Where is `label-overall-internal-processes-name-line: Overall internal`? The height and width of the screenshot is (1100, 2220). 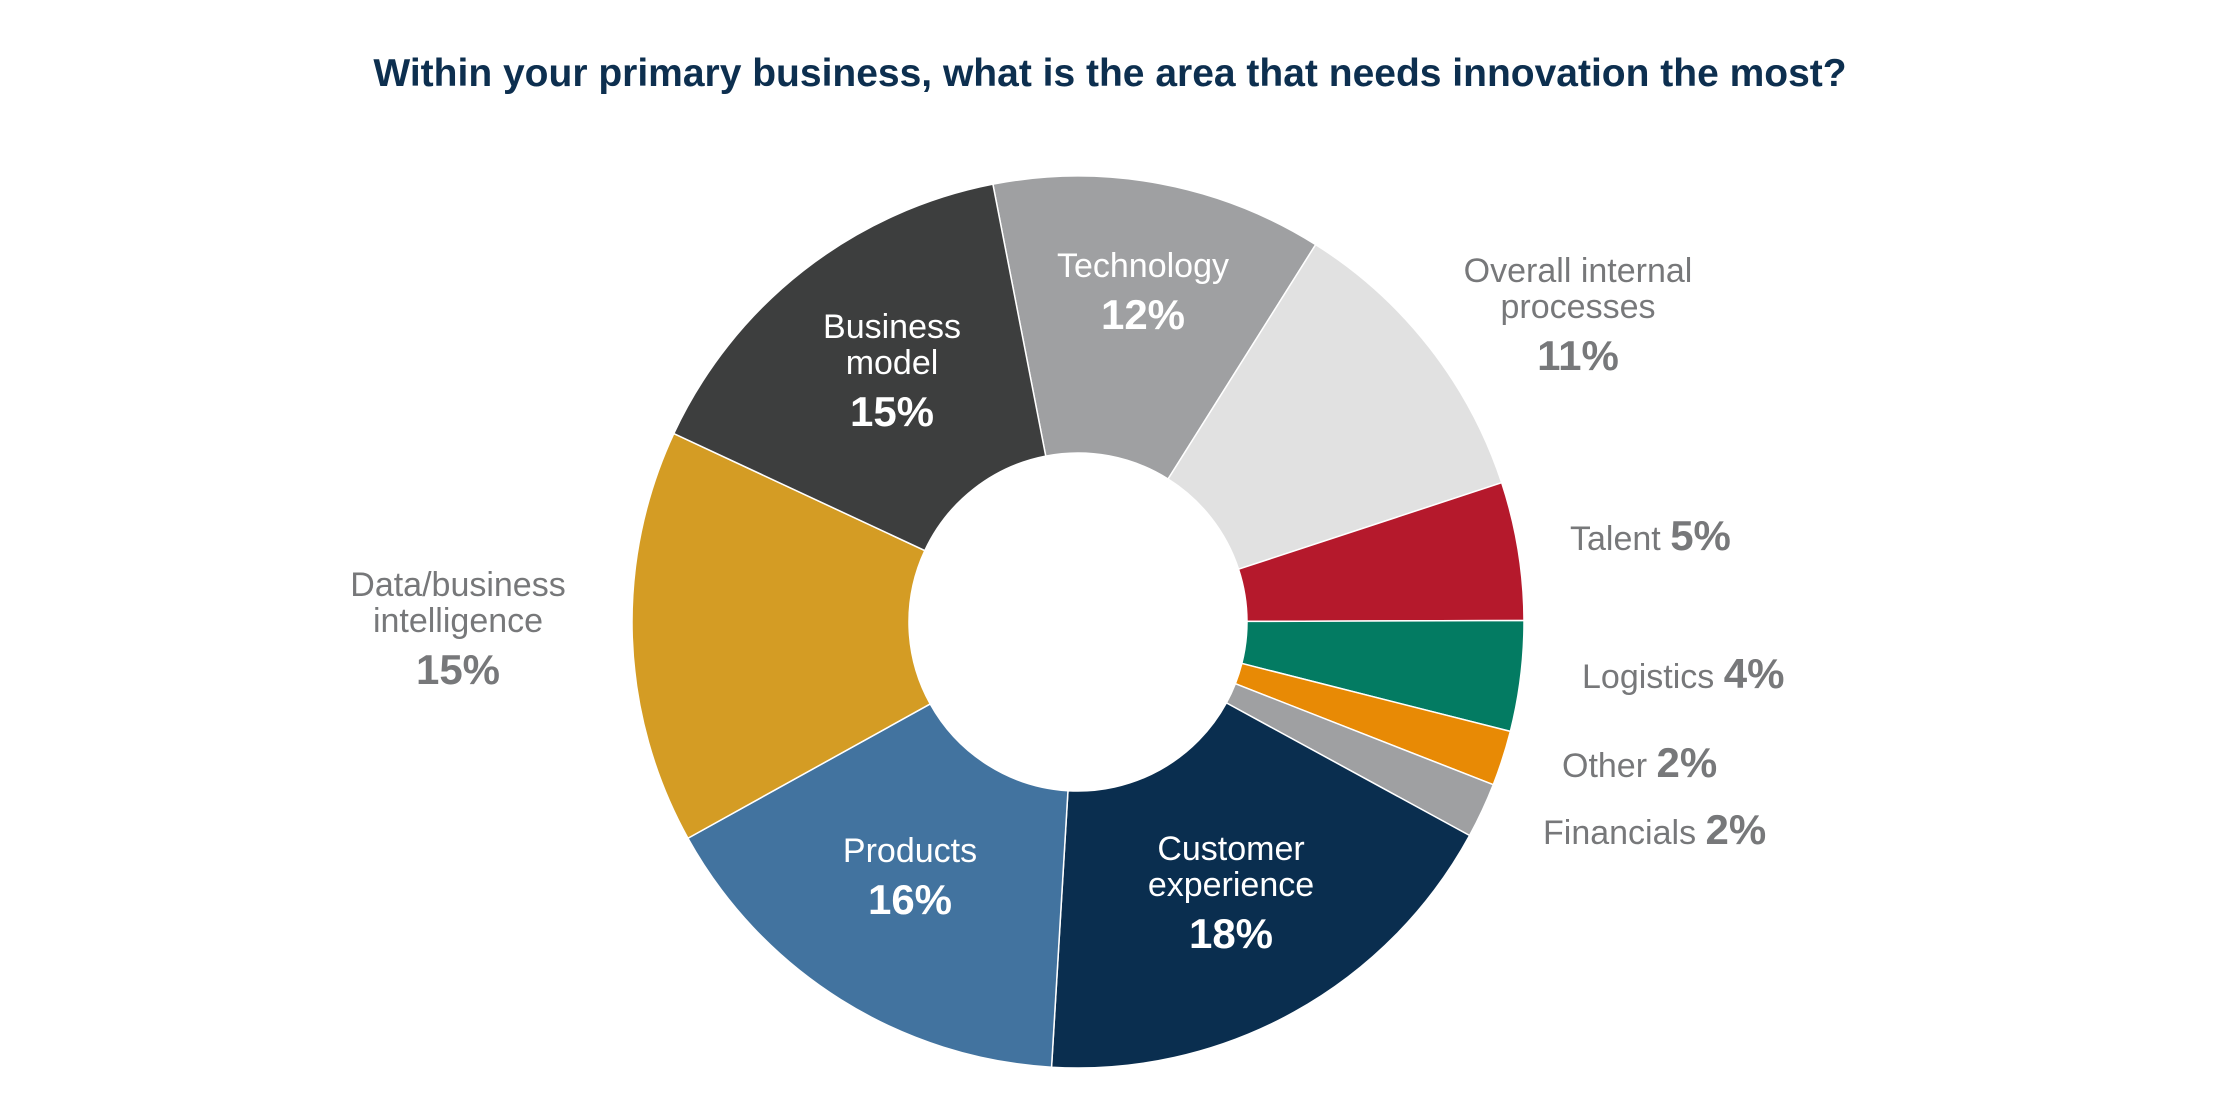
label-overall-internal-processes-name-line: Overall internal is located at coordinates (1578, 271).